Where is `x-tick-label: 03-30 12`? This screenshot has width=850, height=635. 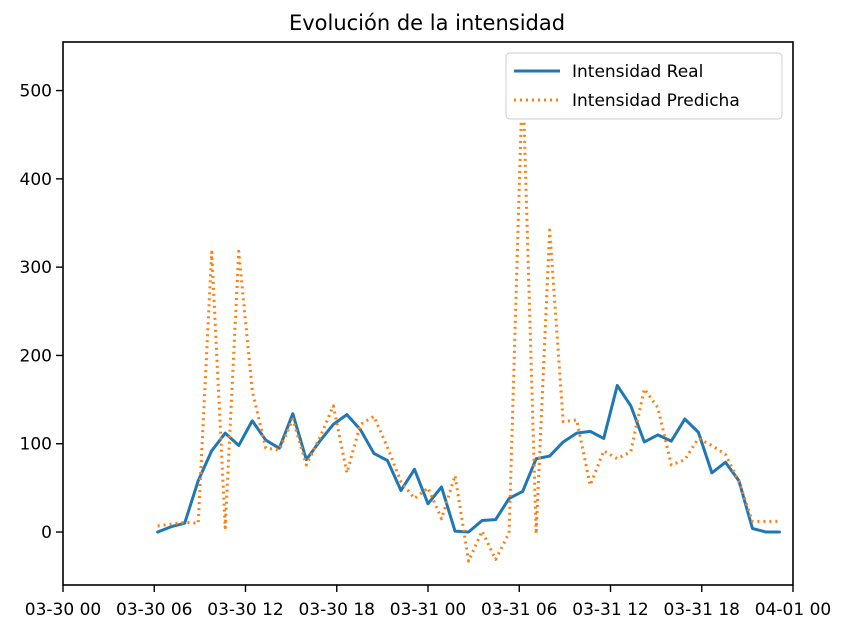
x-tick-label: 03-30 12 is located at coordinates (245, 610).